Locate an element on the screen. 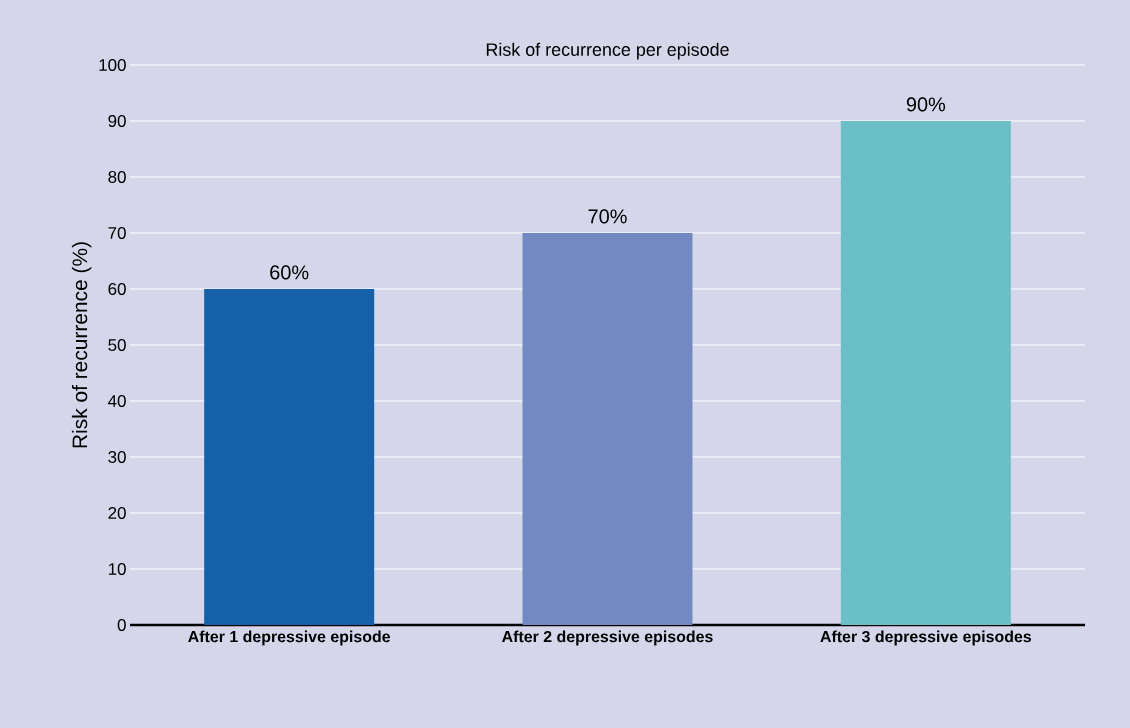 This screenshot has width=1130, height=728. data-label: 90% is located at coordinates (926, 104).